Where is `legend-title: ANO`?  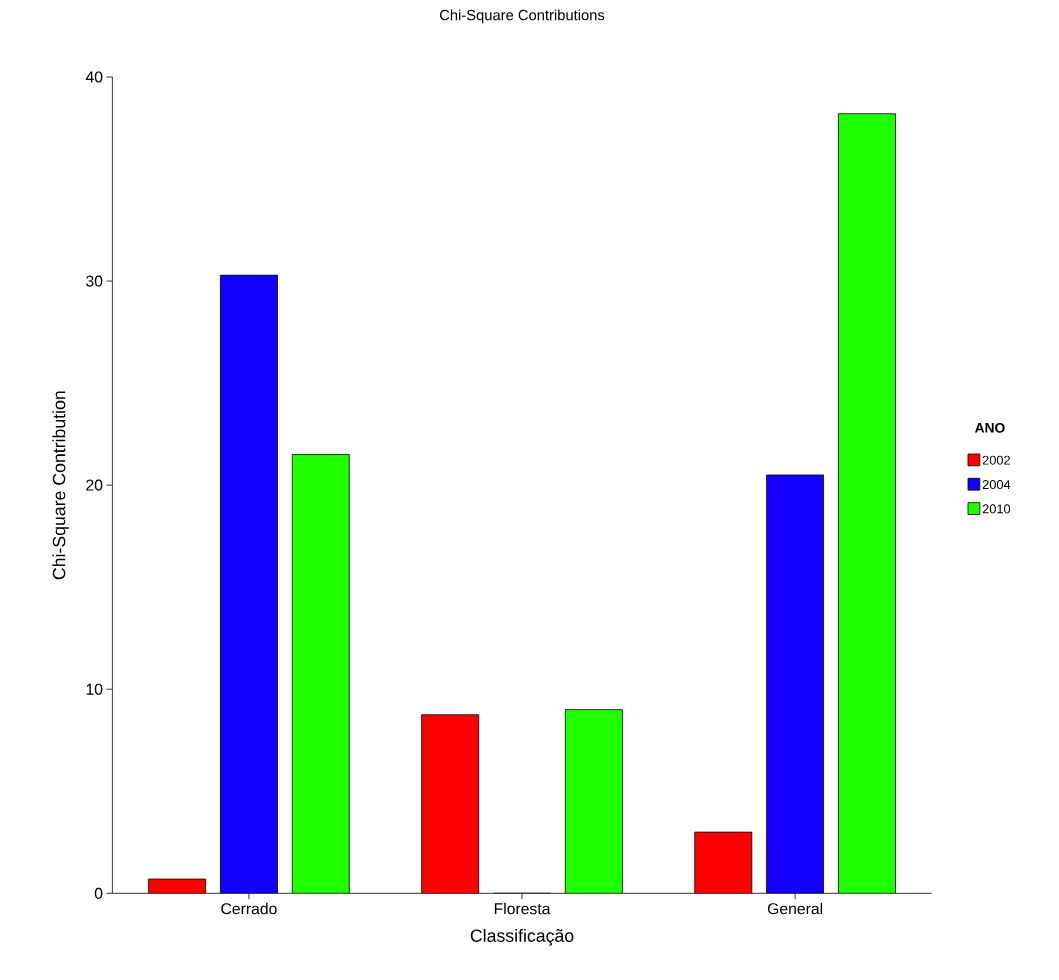
legend-title: ANO is located at coordinates (989, 427).